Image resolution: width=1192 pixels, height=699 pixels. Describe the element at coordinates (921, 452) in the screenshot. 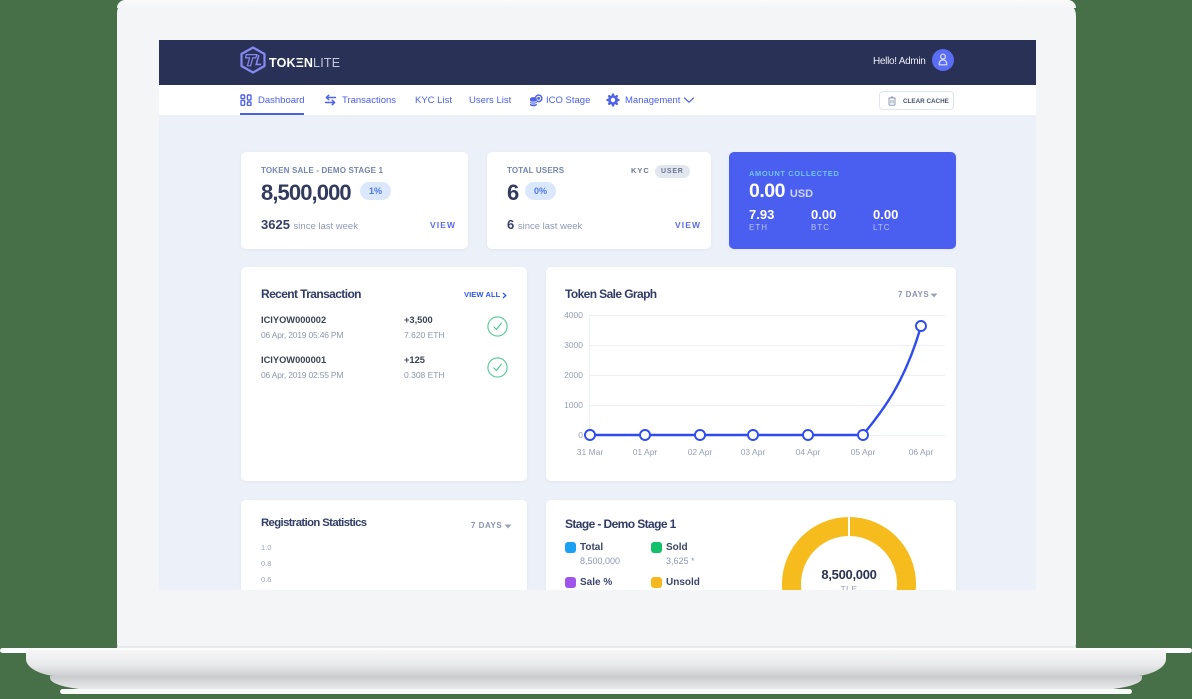

I see `svg-text: 06 Apr` at that location.